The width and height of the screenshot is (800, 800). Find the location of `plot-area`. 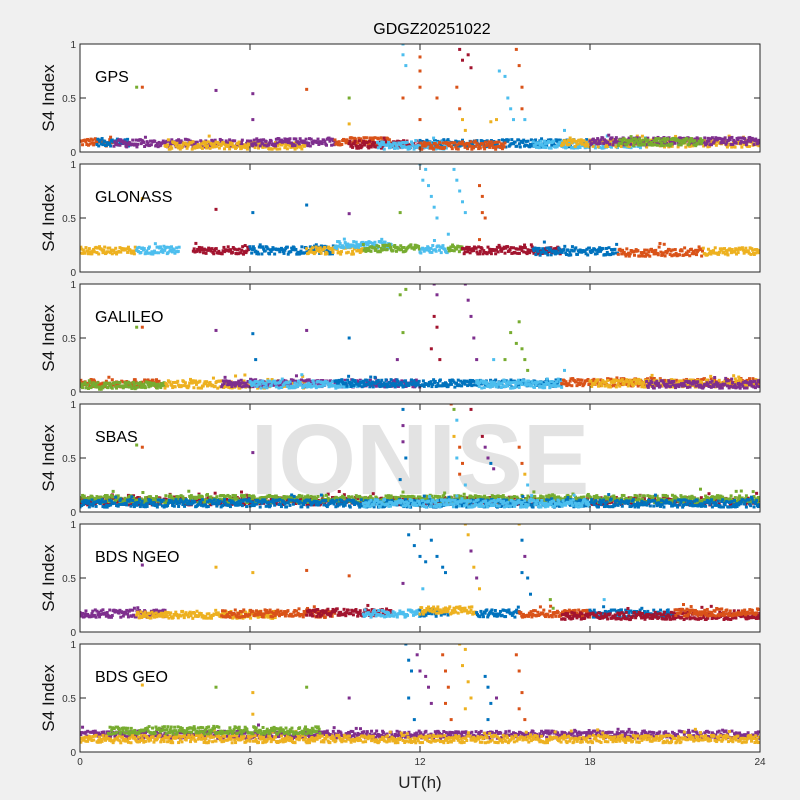

plot-area is located at coordinates (420, 458).